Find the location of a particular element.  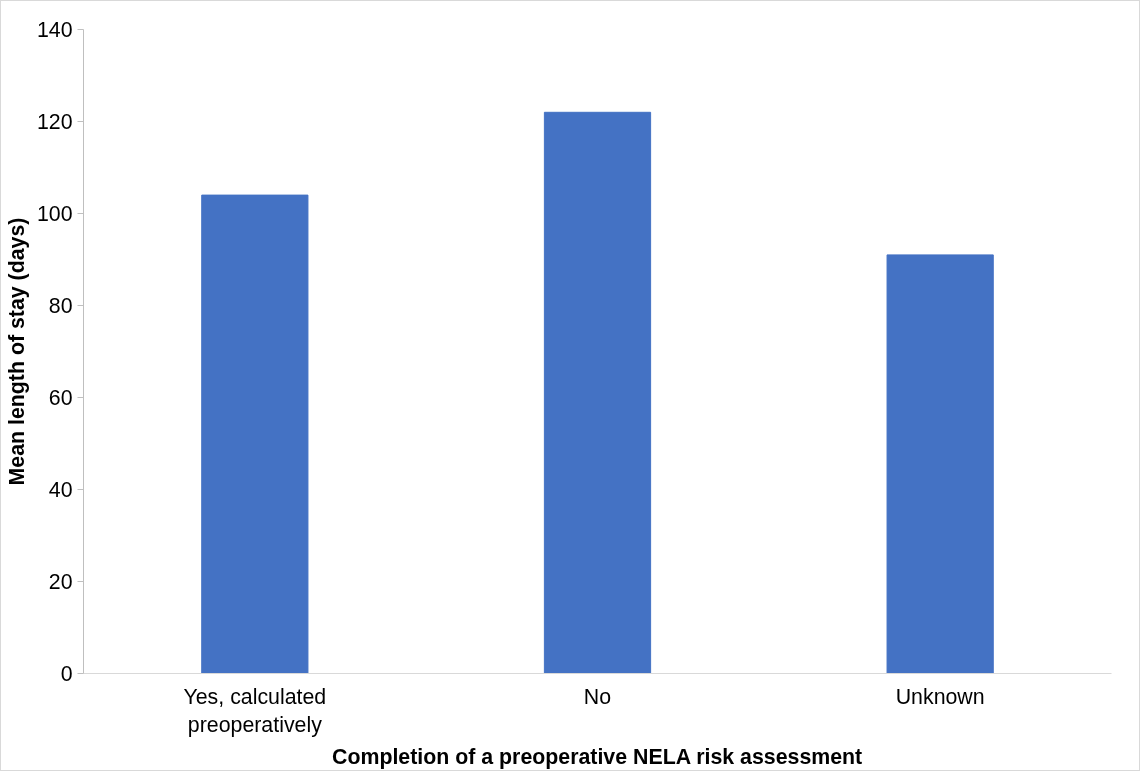

y-tick-label: 80 is located at coordinates (60, 306).